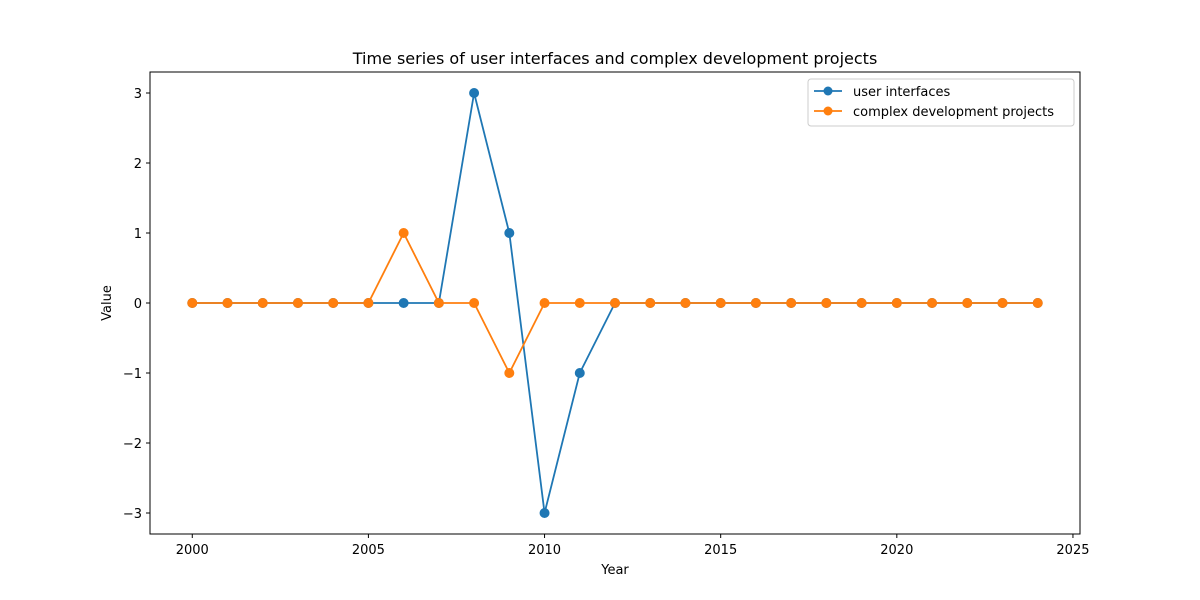 Image resolution: width=1200 pixels, height=600 pixels. What do you see at coordinates (901, 92) in the screenshot?
I see `legend-label: user interfaces` at bounding box center [901, 92].